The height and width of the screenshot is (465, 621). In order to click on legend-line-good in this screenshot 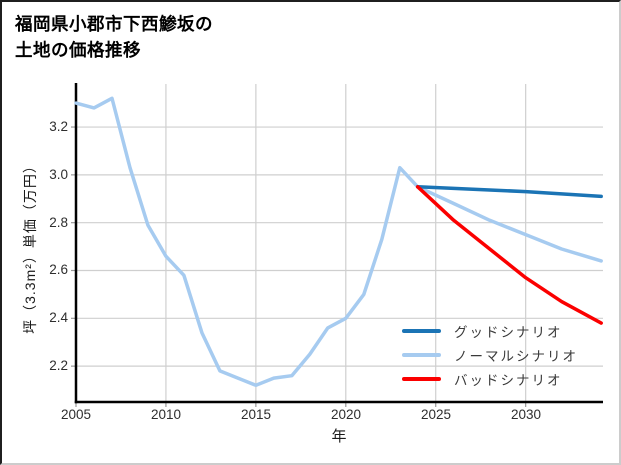, I will do `click(421, 331)`.